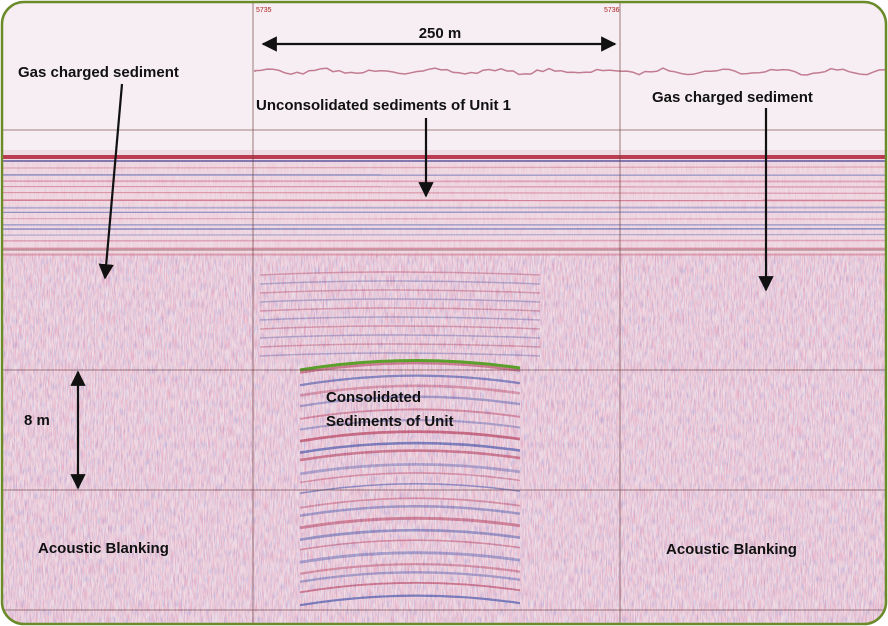  Describe the element at coordinates (612, 10) in the screenshot. I see `trace-label: 5736` at that location.